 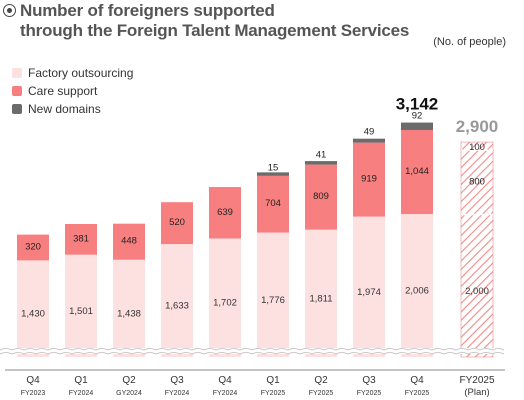 What do you see at coordinates (476, 392) in the screenshot?
I see `x-tick-sublabel: (Plan)` at bounding box center [476, 392].